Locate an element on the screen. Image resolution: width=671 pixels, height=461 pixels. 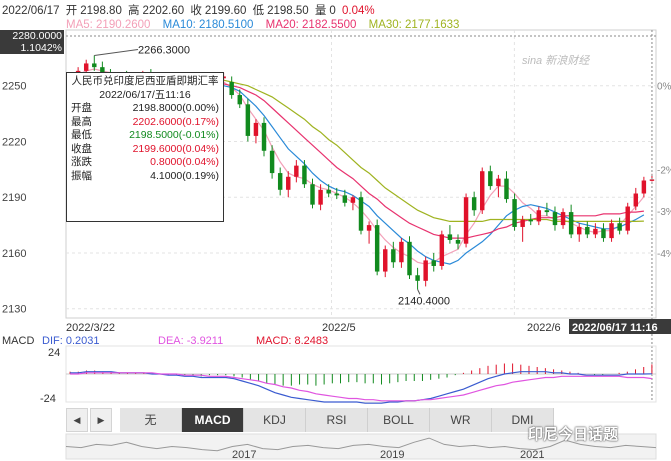
x-tick-label: 2022/5 is located at coordinates (339, 328).